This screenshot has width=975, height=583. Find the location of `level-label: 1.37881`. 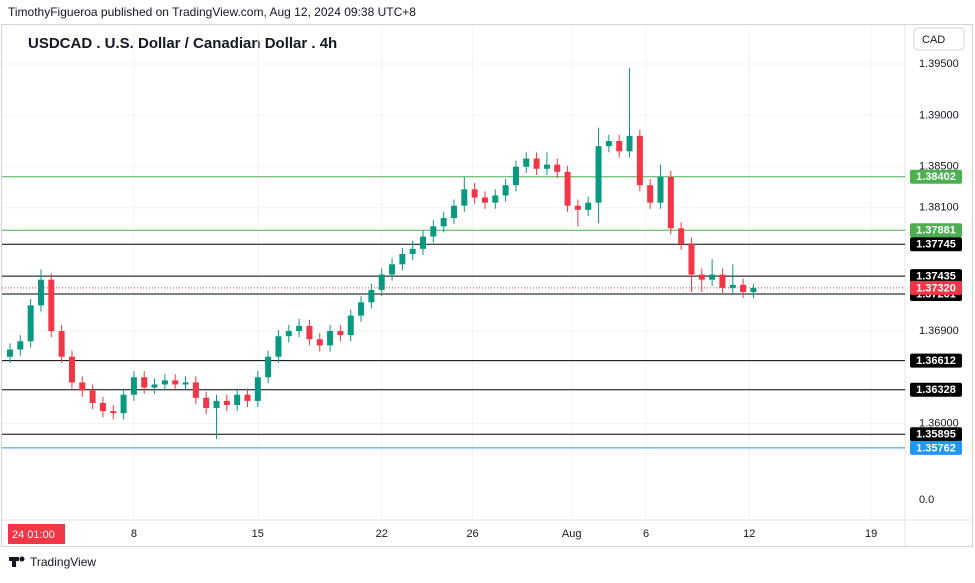

level-label: 1.37881 is located at coordinates (936, 231).